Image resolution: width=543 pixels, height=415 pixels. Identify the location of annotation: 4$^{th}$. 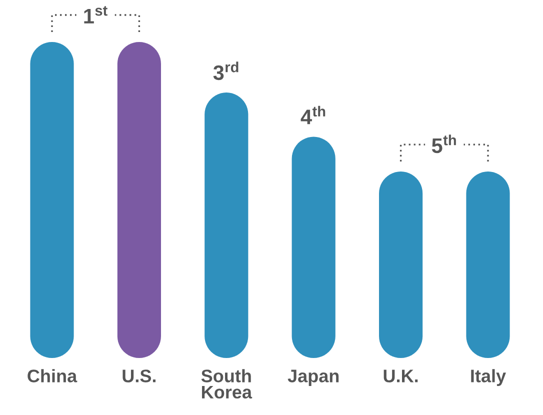
(313, 115).